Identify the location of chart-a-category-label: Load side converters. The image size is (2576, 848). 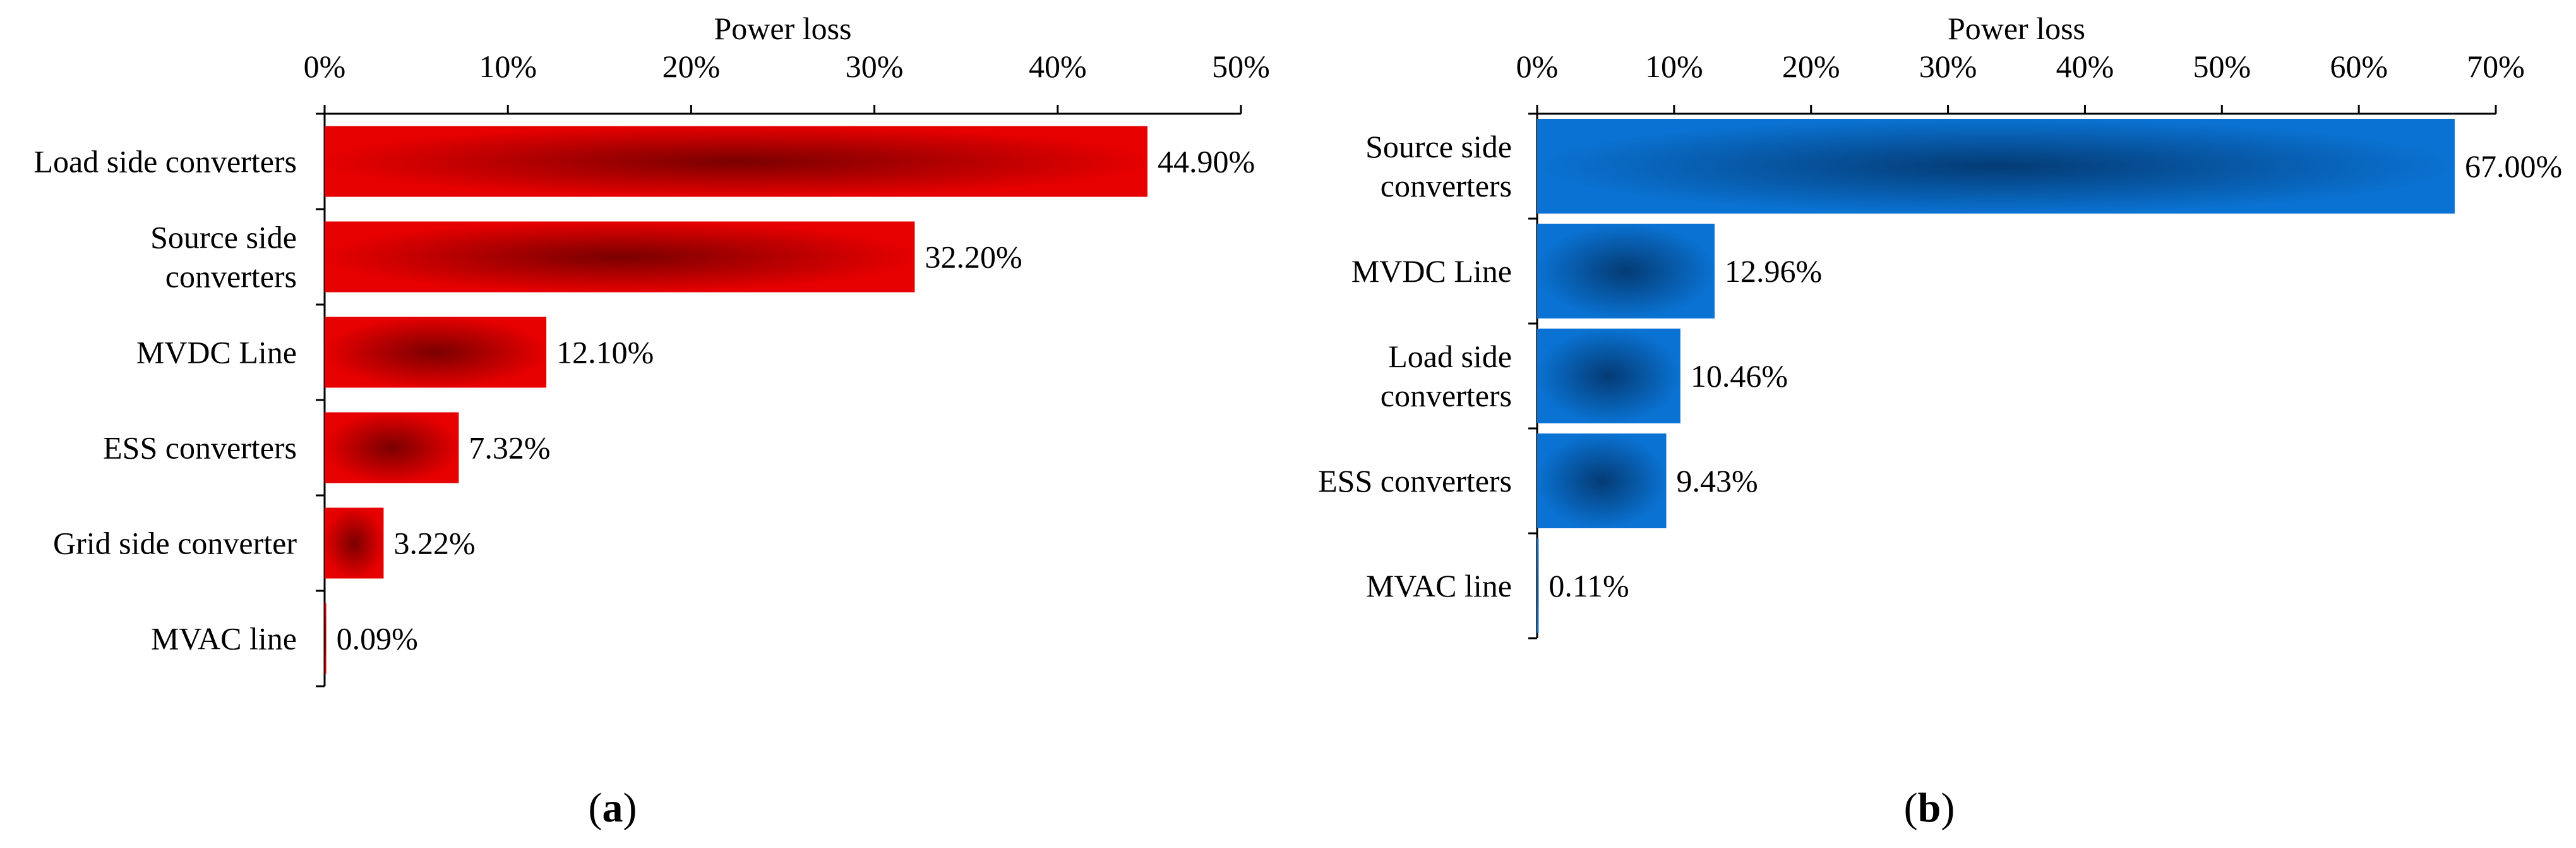
(165, 161).